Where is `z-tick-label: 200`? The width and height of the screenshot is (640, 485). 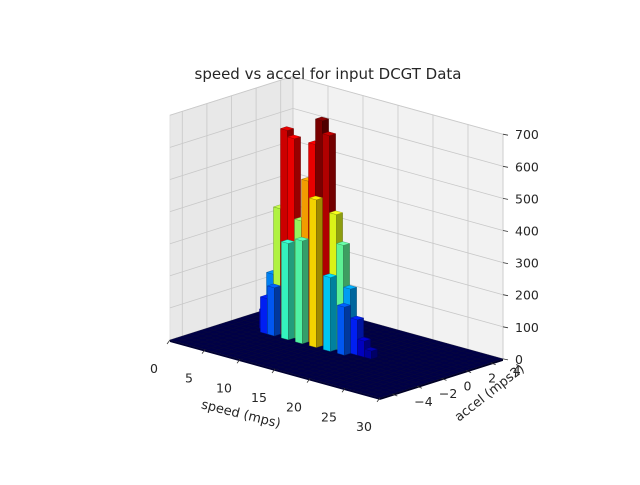
z-tick-label: 200 is located at coordinates (527, 295).